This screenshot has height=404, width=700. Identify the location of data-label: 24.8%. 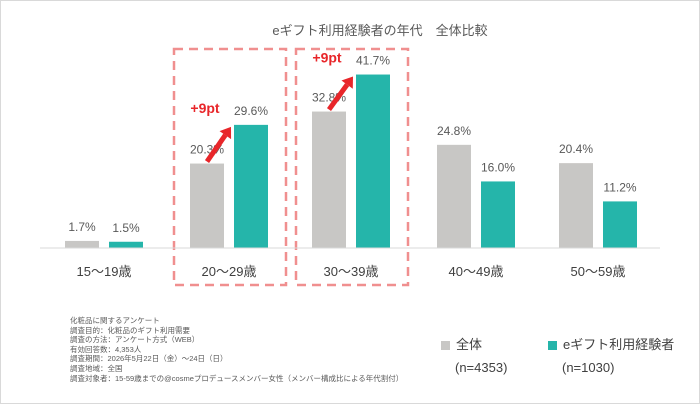
(454, 131).